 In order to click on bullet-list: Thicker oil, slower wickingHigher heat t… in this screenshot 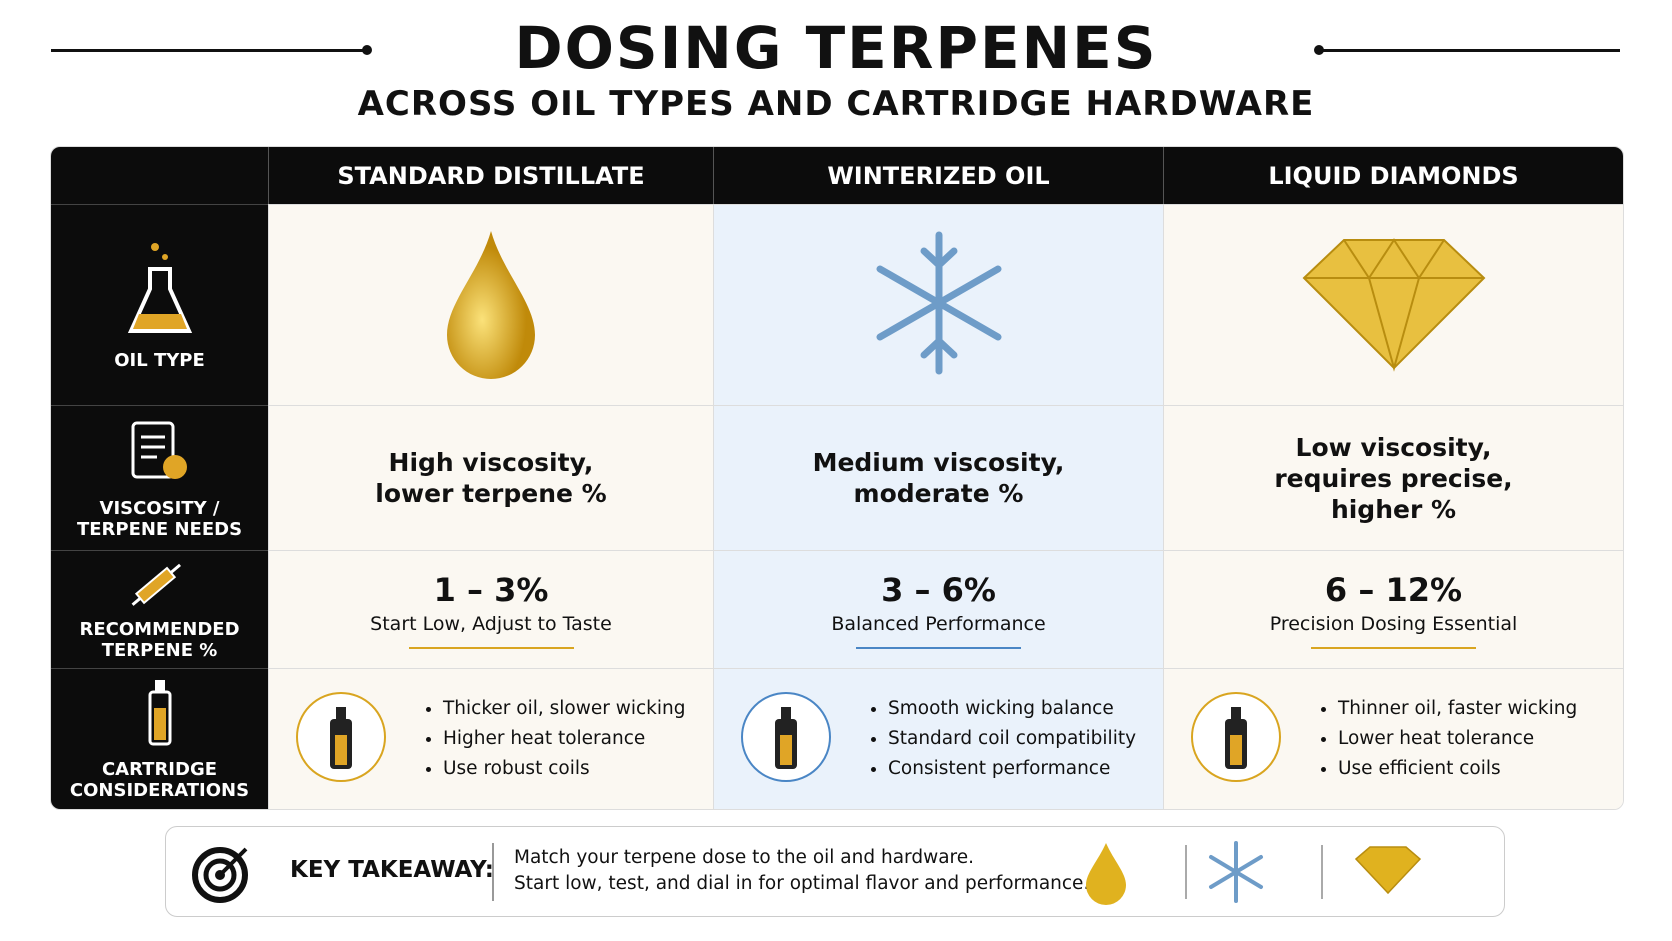, I will do `click(553, 739)`.